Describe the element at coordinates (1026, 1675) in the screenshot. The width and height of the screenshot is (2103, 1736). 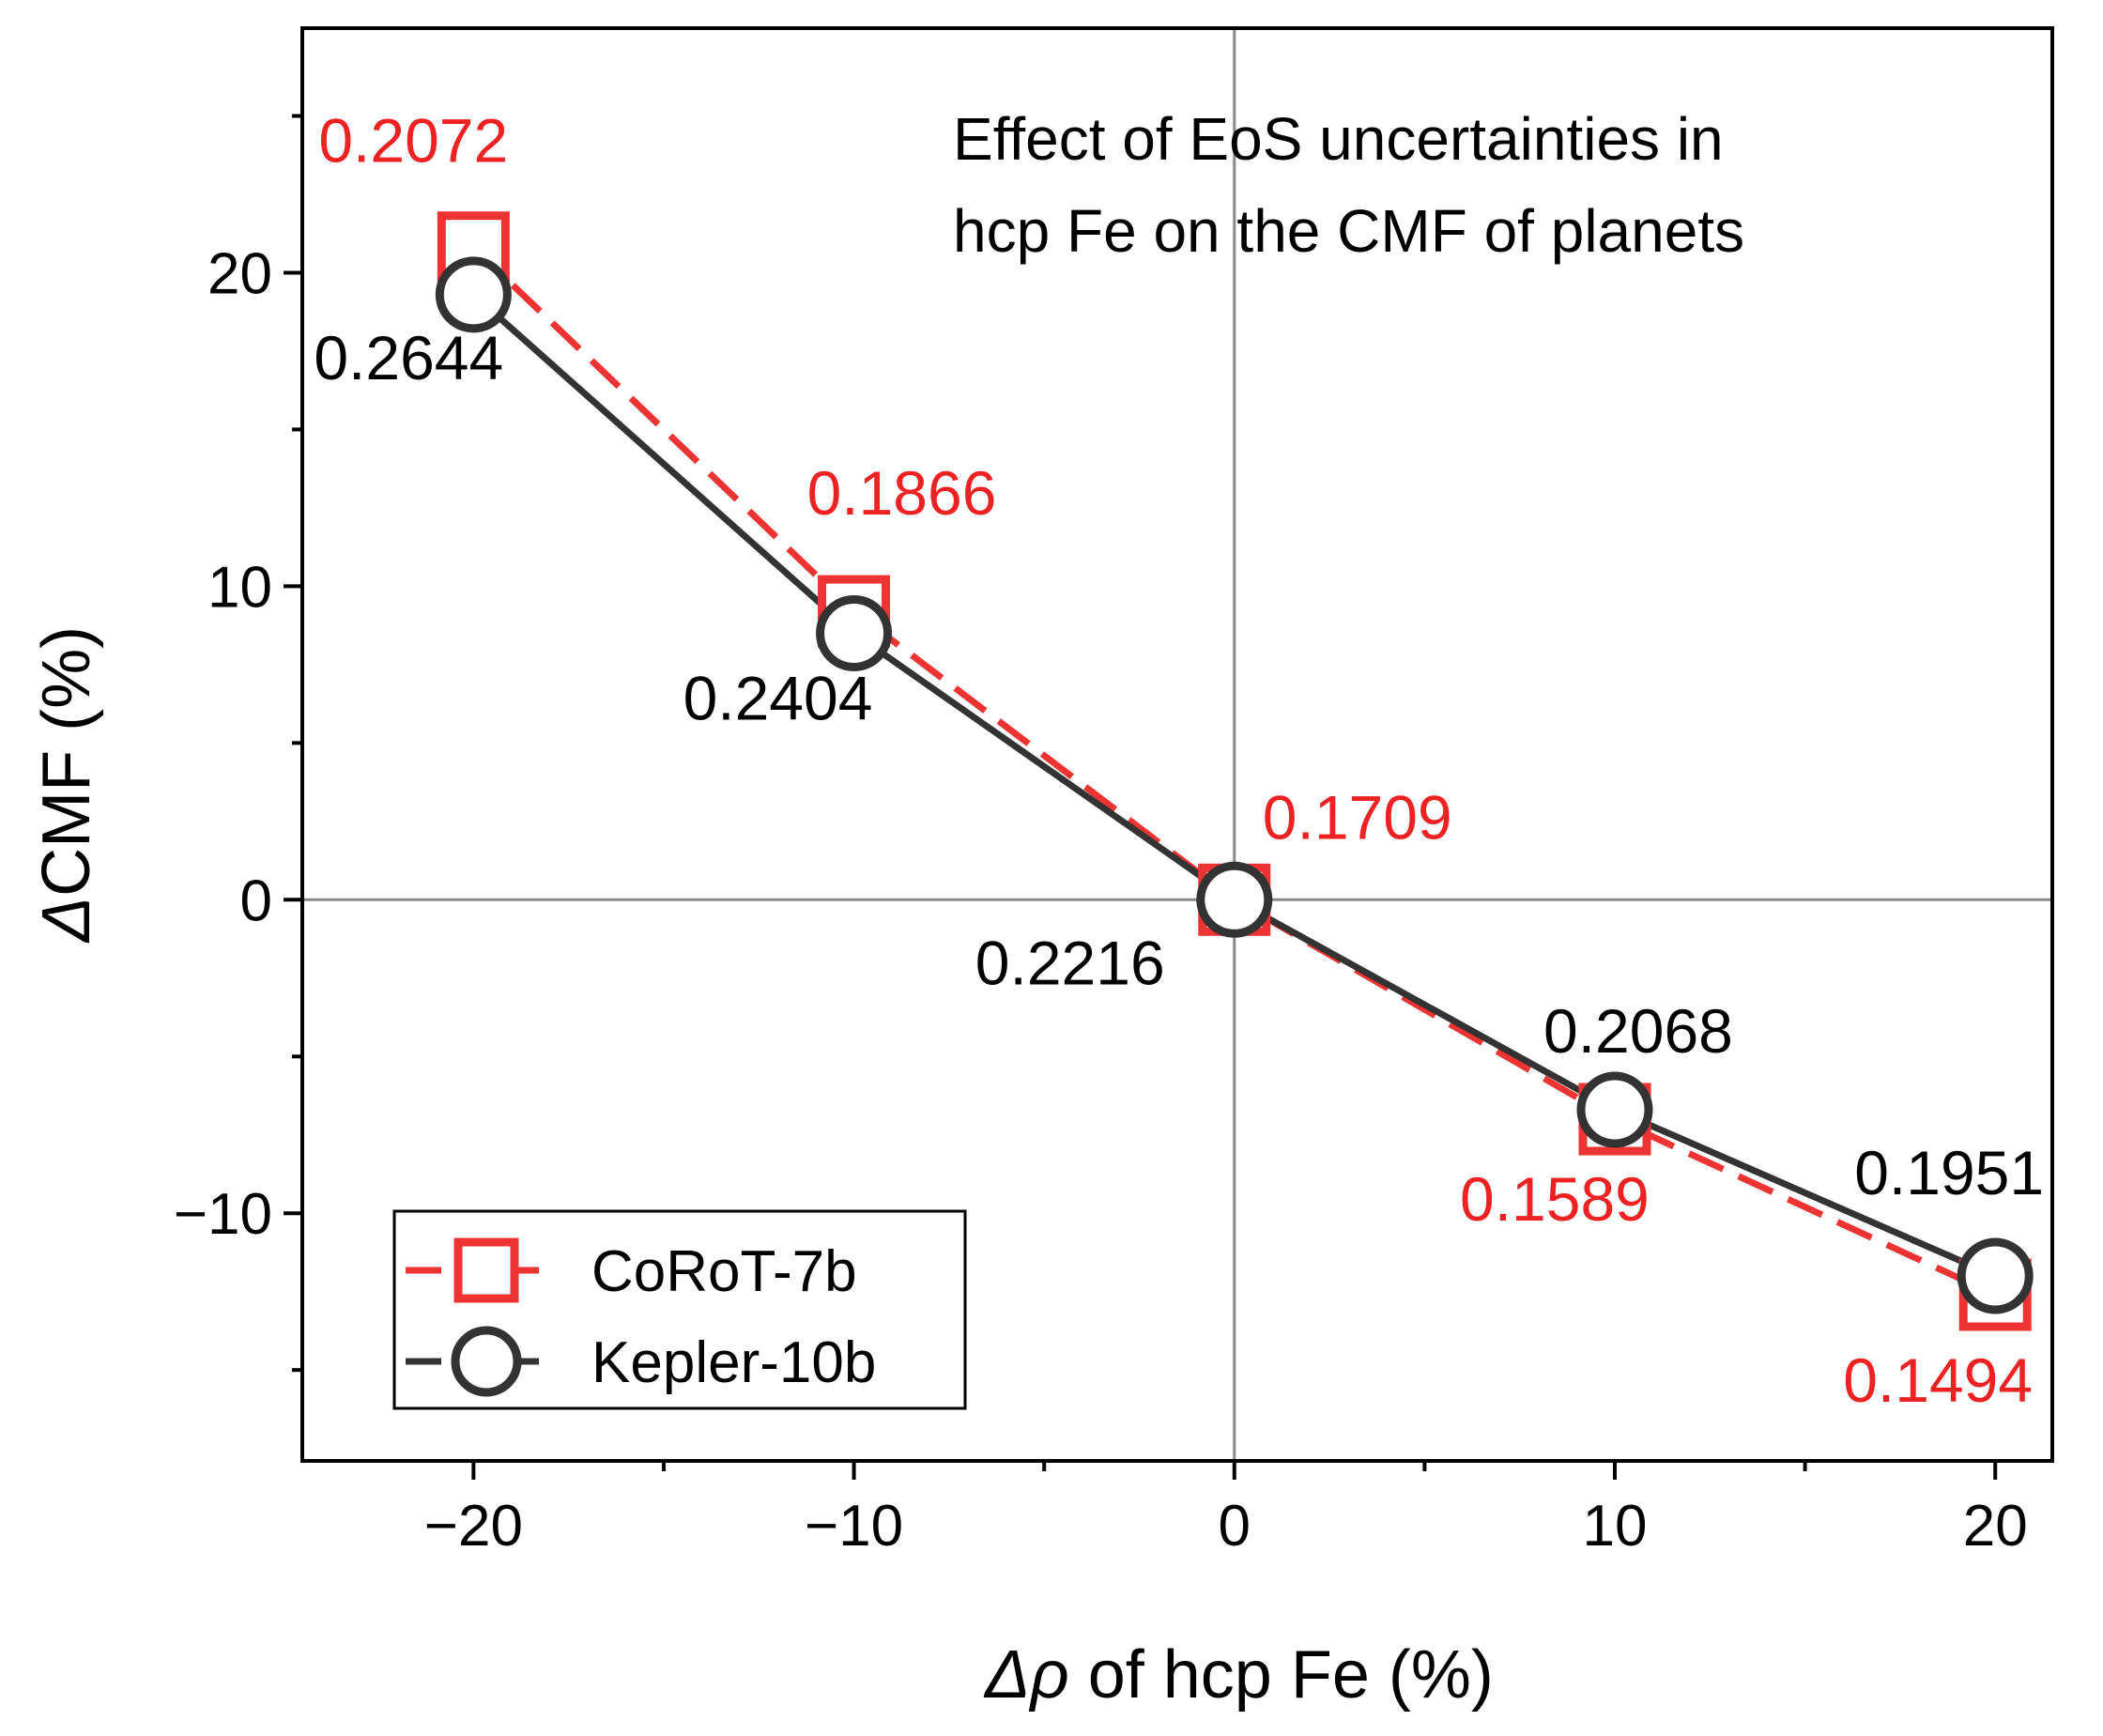
I see `x-axis-title-symbol: Δρ` at that location.